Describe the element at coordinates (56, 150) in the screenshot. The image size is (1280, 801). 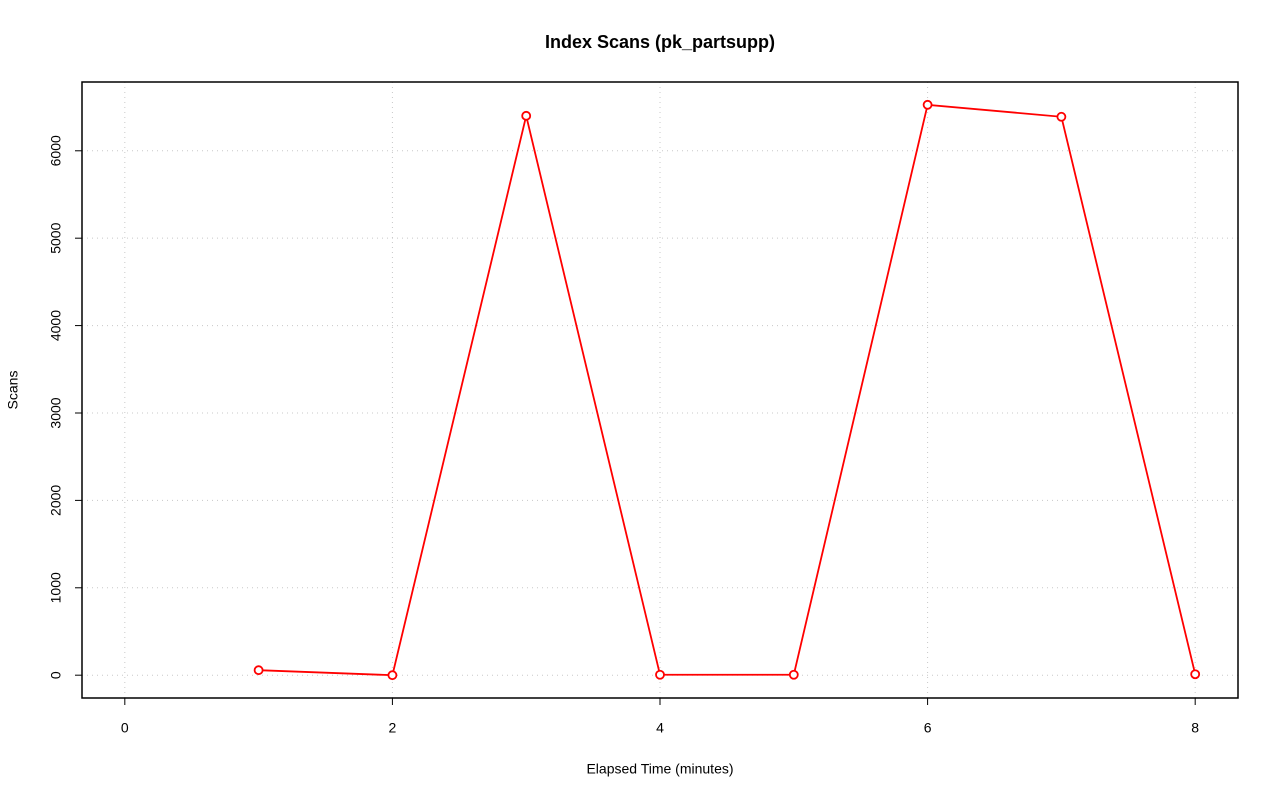
I see `y-tick-label: 6000` at that location.